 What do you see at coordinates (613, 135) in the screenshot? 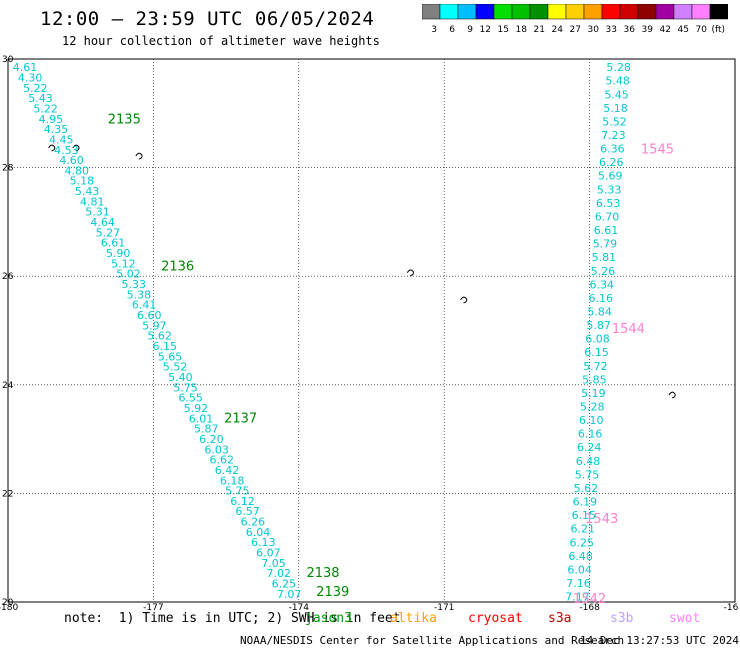
I see `wave-height-value: 7.23` at bounding box center [613, 135].